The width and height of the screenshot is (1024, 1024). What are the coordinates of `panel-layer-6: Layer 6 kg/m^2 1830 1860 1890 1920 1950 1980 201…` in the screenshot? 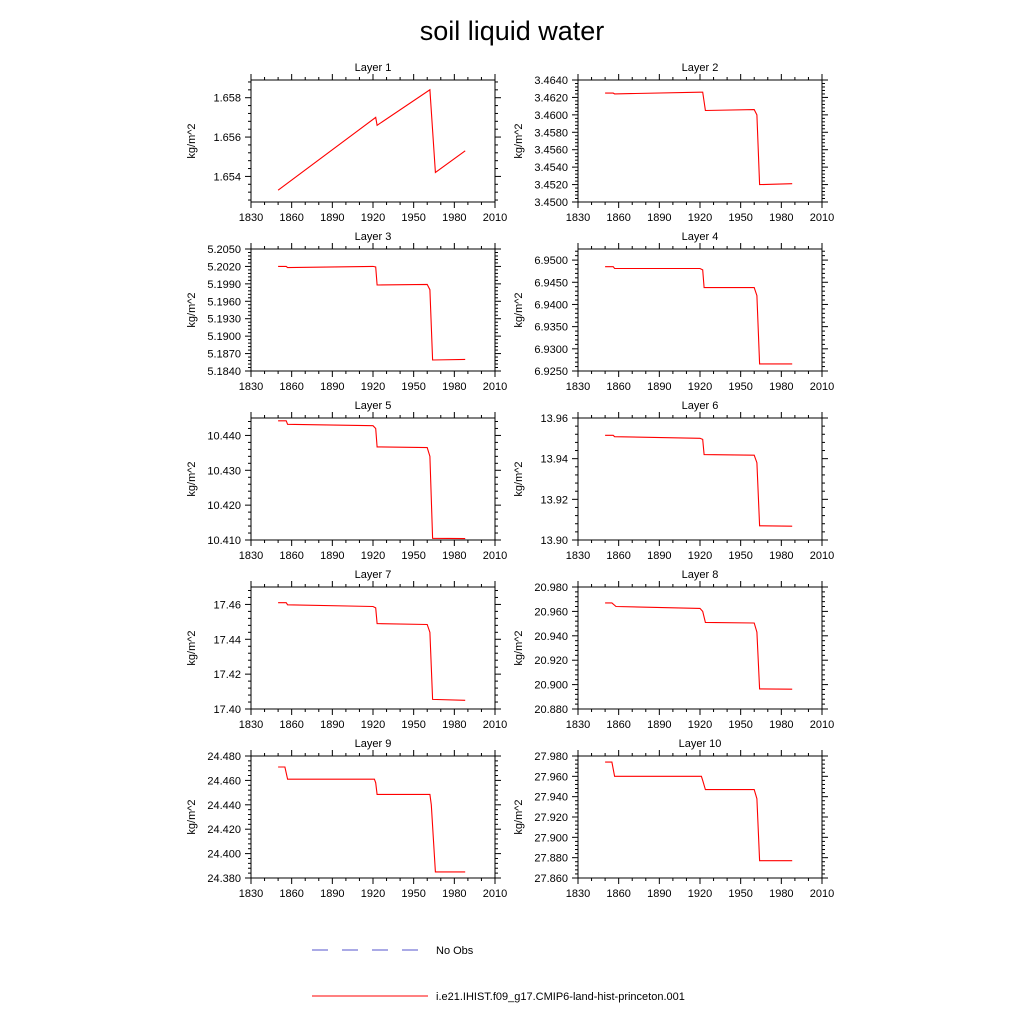 It's located at (673, 481).